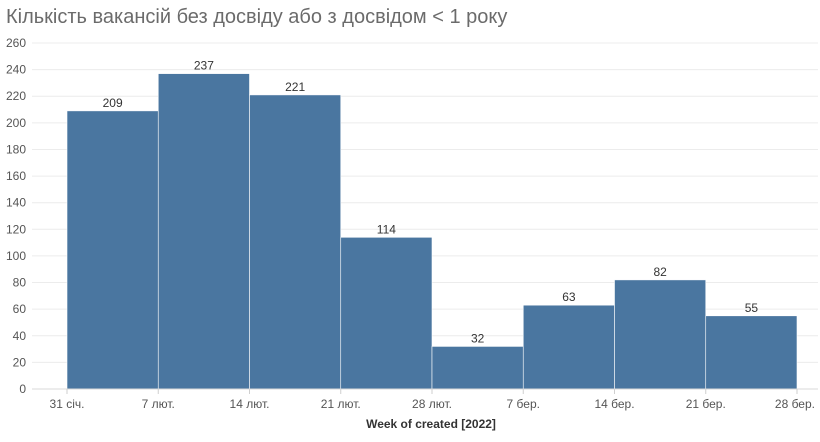  What do you see at coordinates (660, 272) in the screenshot?
I see `bar-value-label: 82` at bounding box center [660, 272].